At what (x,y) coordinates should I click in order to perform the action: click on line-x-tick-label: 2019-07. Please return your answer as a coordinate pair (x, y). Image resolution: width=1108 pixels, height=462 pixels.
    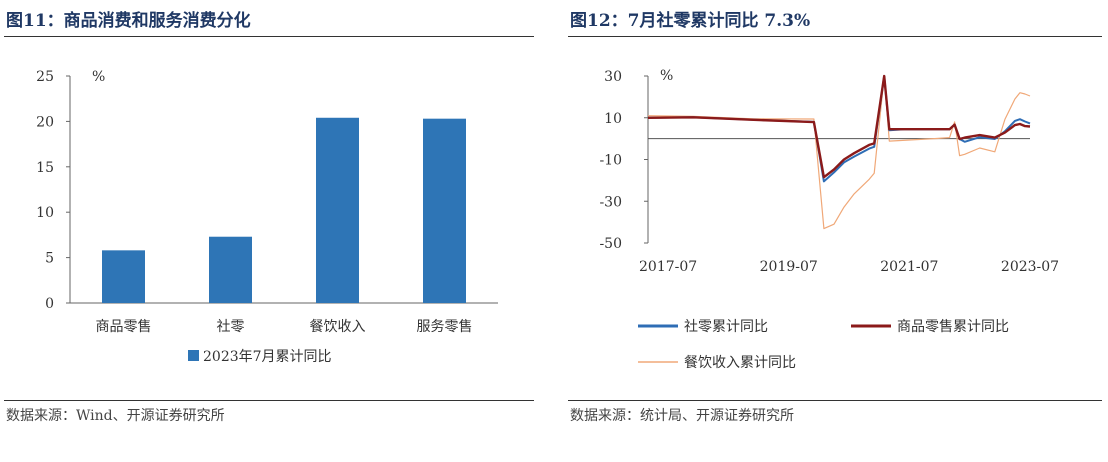
    Looking at the image, I should click on (789, 267).